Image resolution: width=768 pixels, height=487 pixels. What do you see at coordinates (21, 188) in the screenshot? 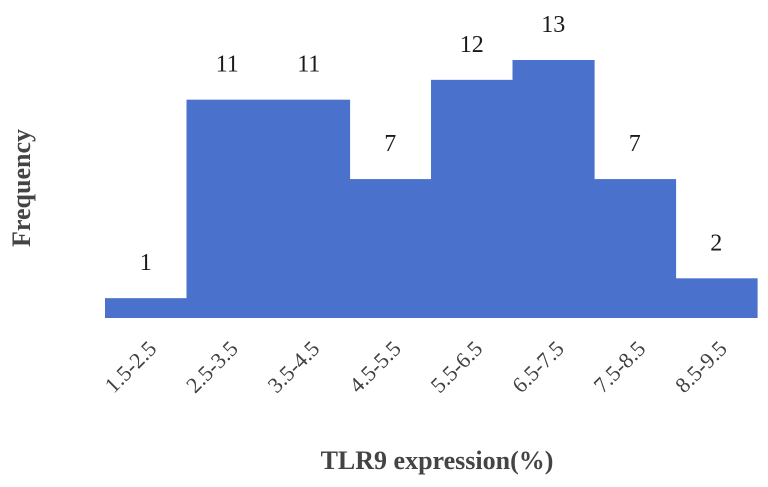
I see `y-axis-title: Frequency` at bounding box center [21, 188].